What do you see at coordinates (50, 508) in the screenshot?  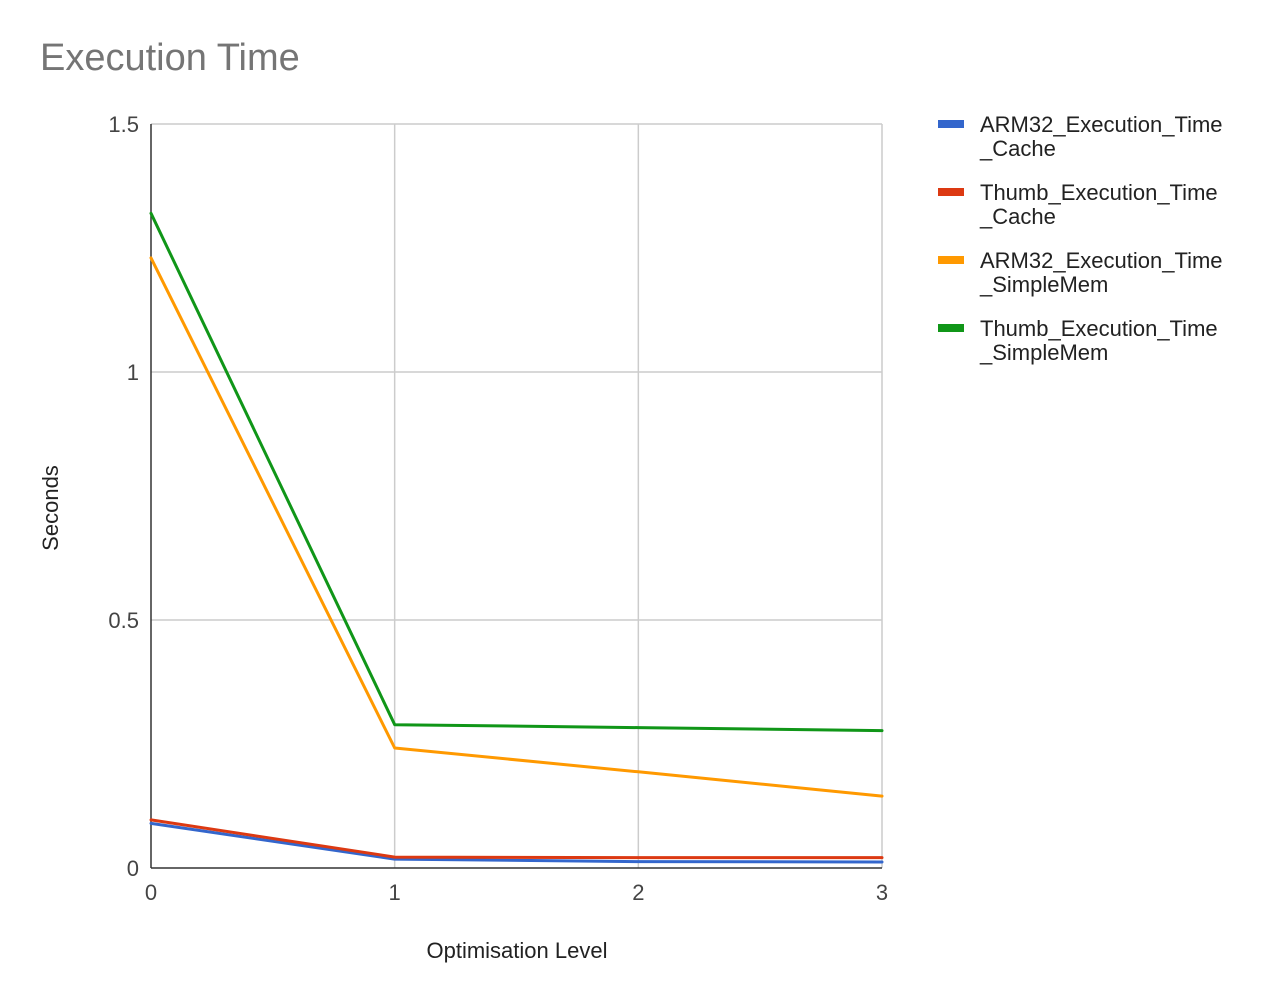 I see `y-axis-label: Seconds` at bounding box center [50, 508].